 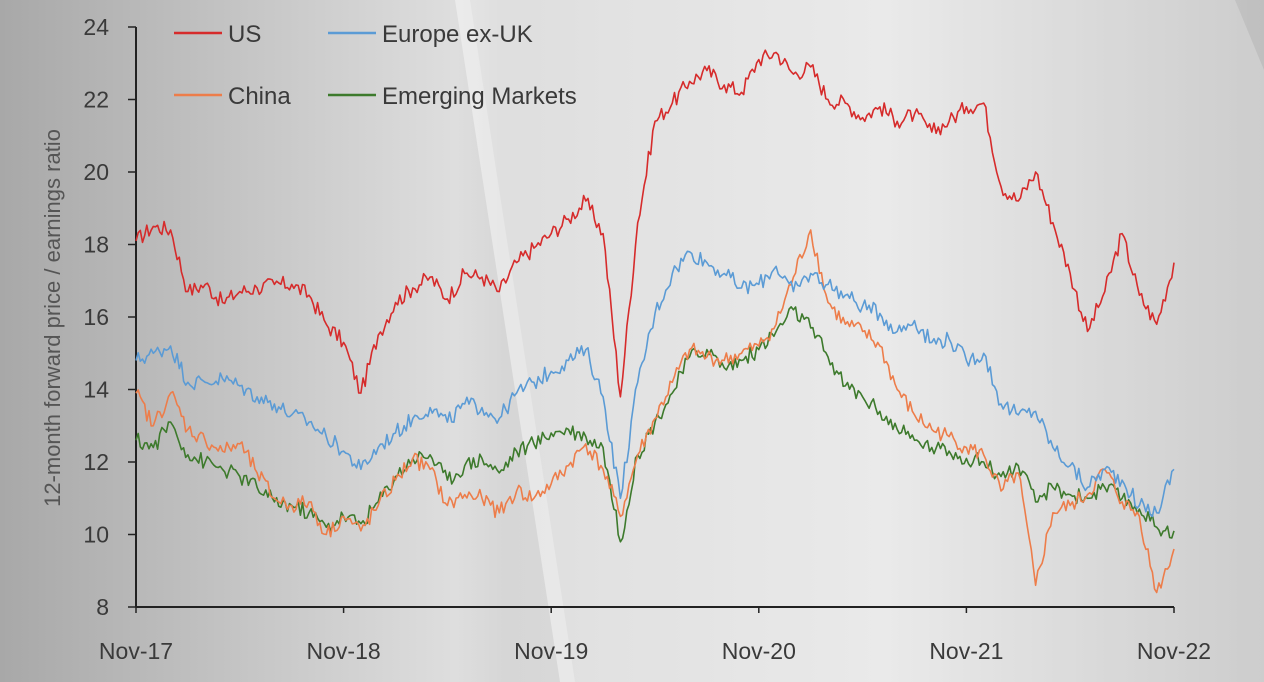 I want to click on x-tick-label: Nov-20, so click(x=759, y=651).